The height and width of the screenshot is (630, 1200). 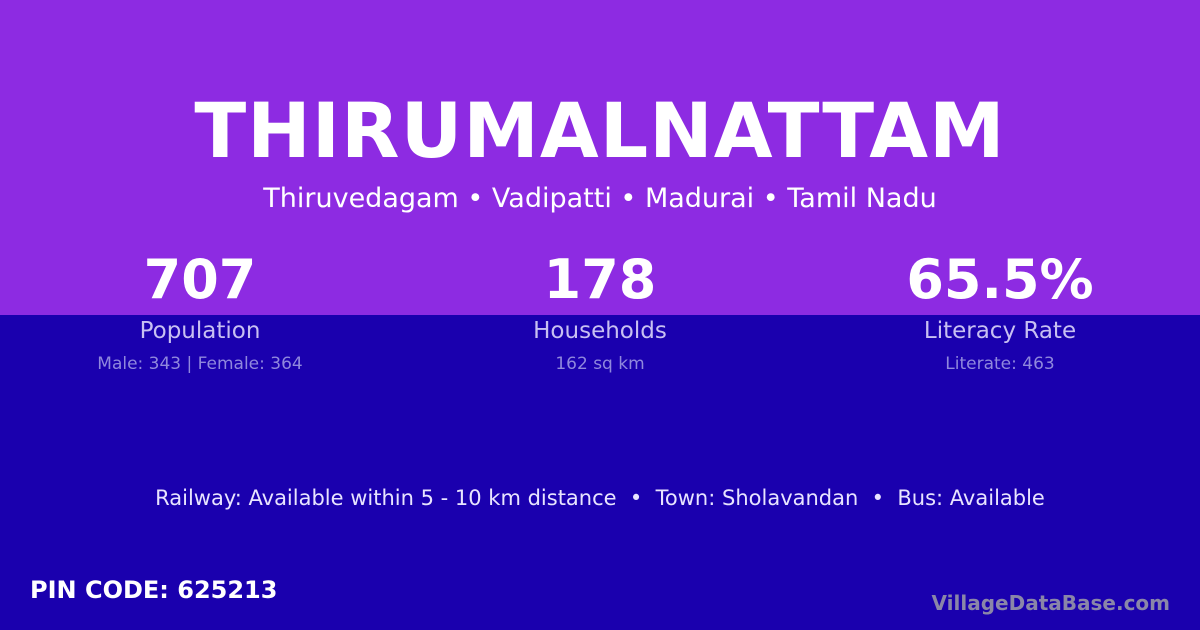 I want to click on stat-value: 178, so click(x=600, y=279).